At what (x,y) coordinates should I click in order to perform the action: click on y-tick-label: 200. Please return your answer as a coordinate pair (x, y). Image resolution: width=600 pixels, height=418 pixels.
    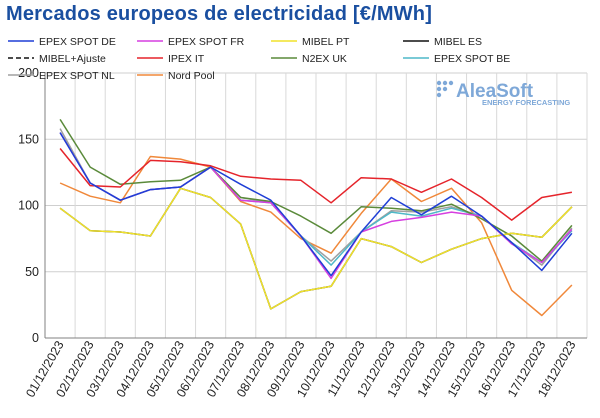
    Looking at the image, I should click on (28, 73).